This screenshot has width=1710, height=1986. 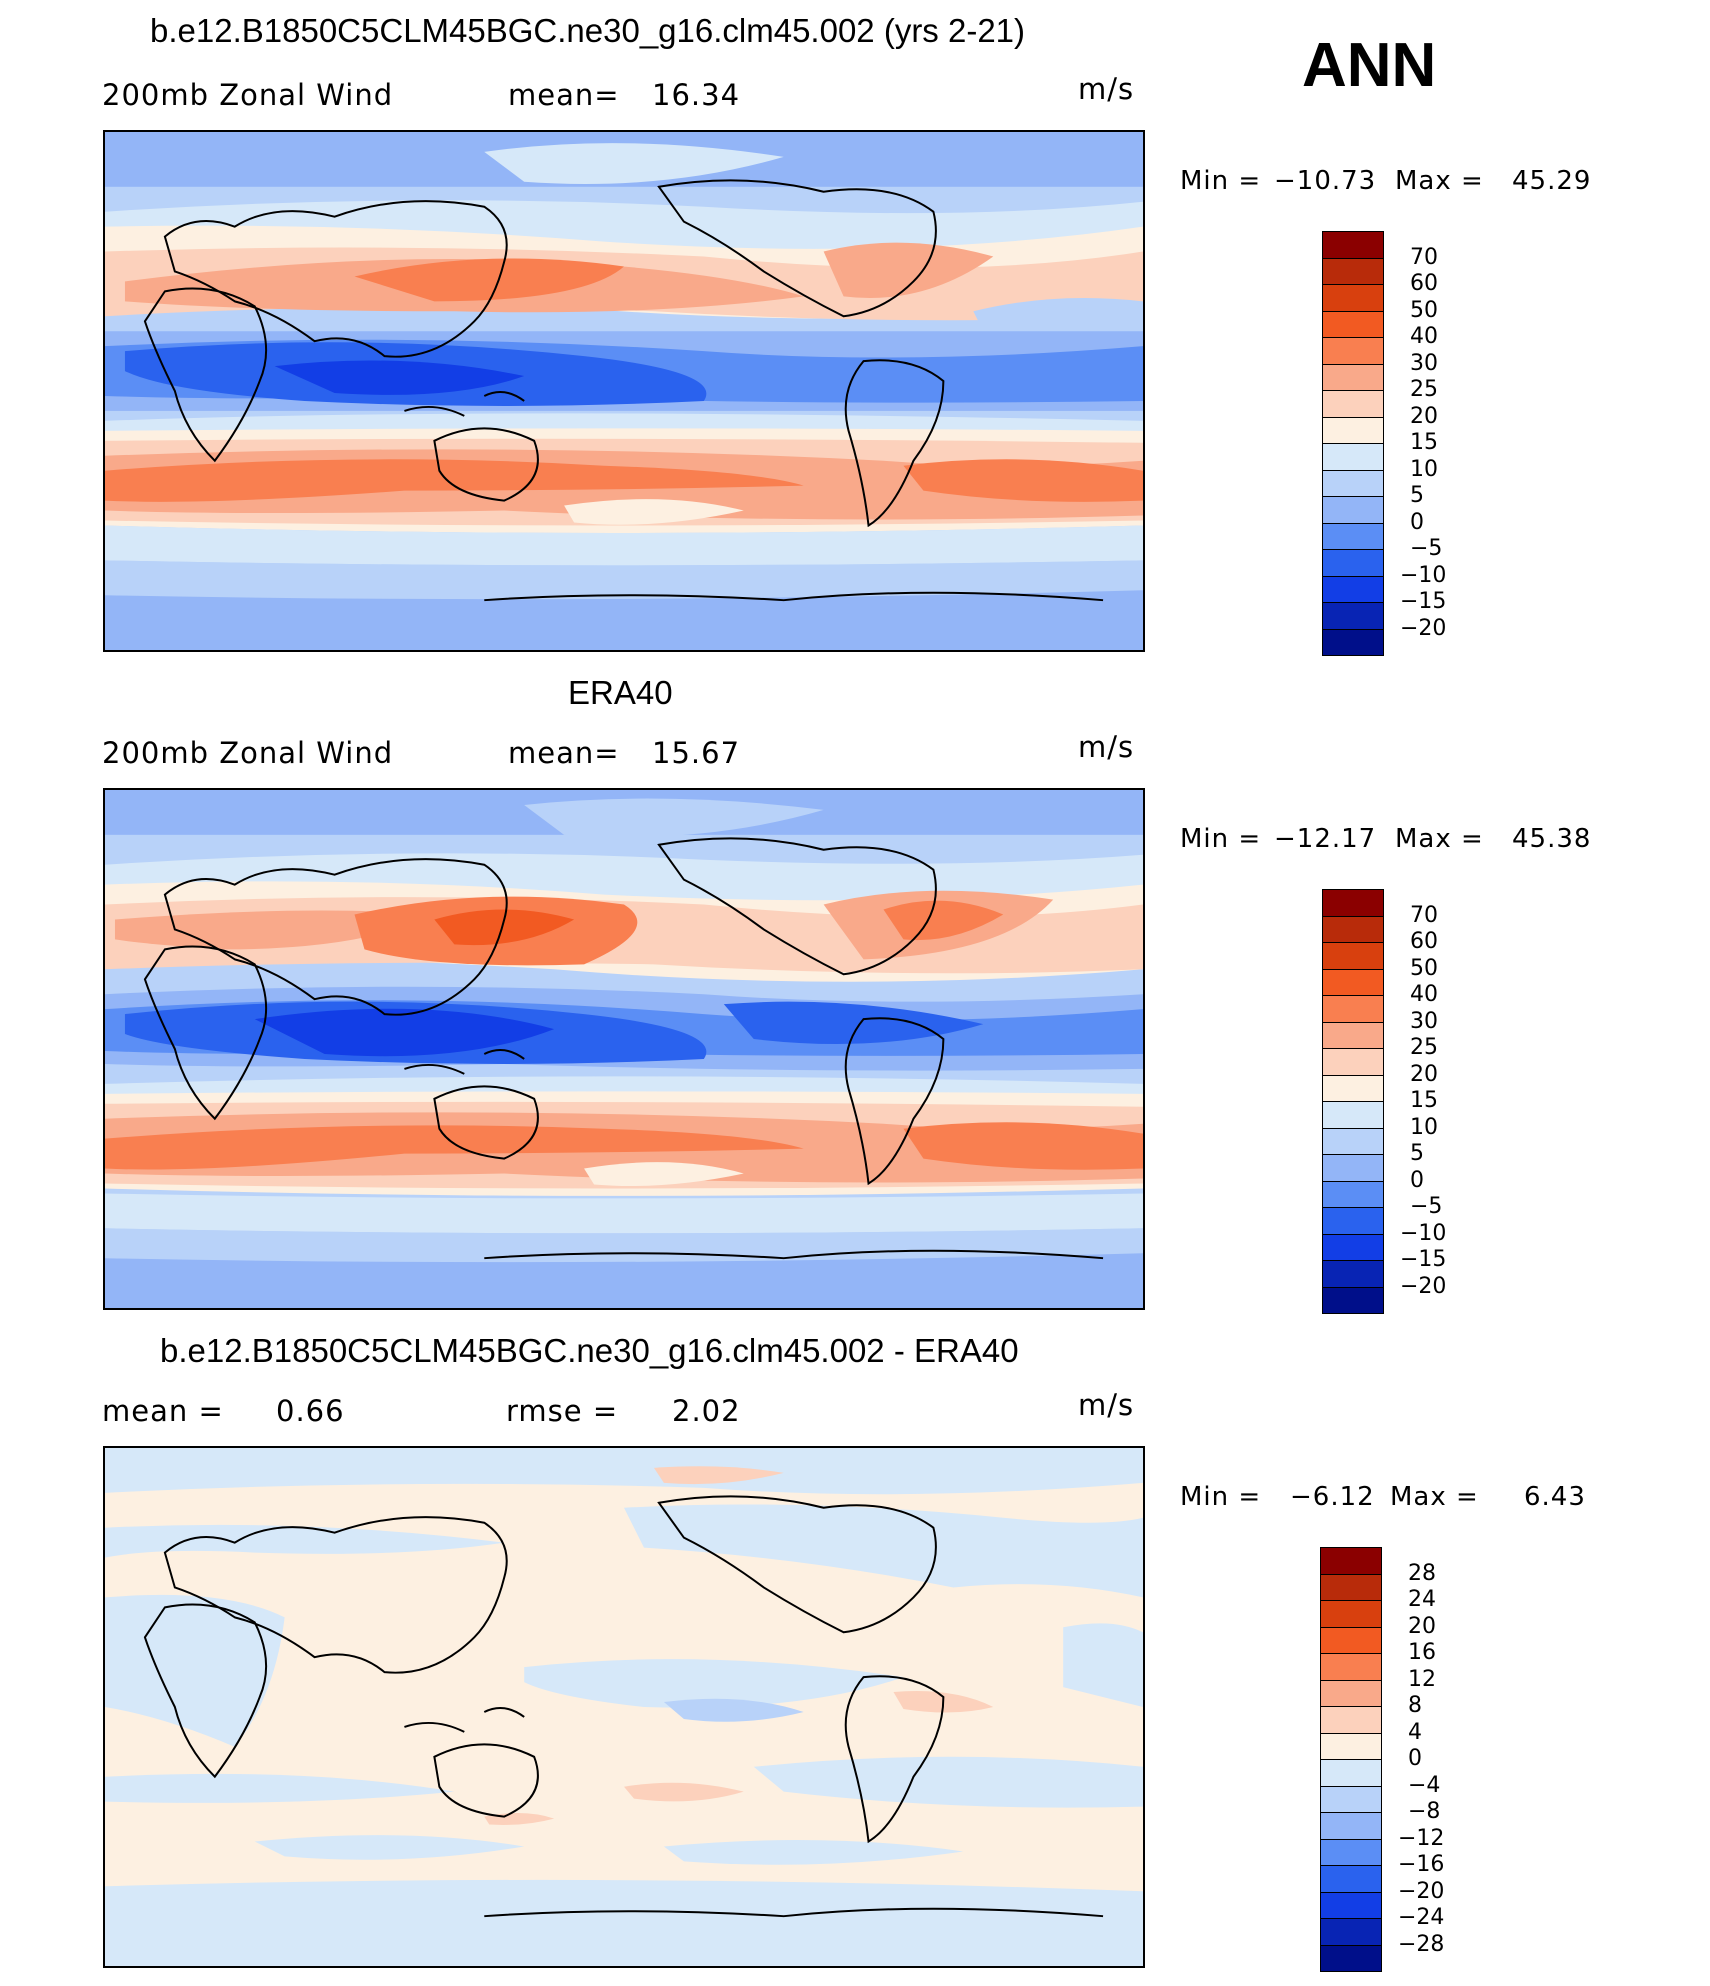 What do you see at coordinates (1434, 1497) in the screenshot?
I see `panel3-max-label: Max =` at bounding box center [1434, 1497].